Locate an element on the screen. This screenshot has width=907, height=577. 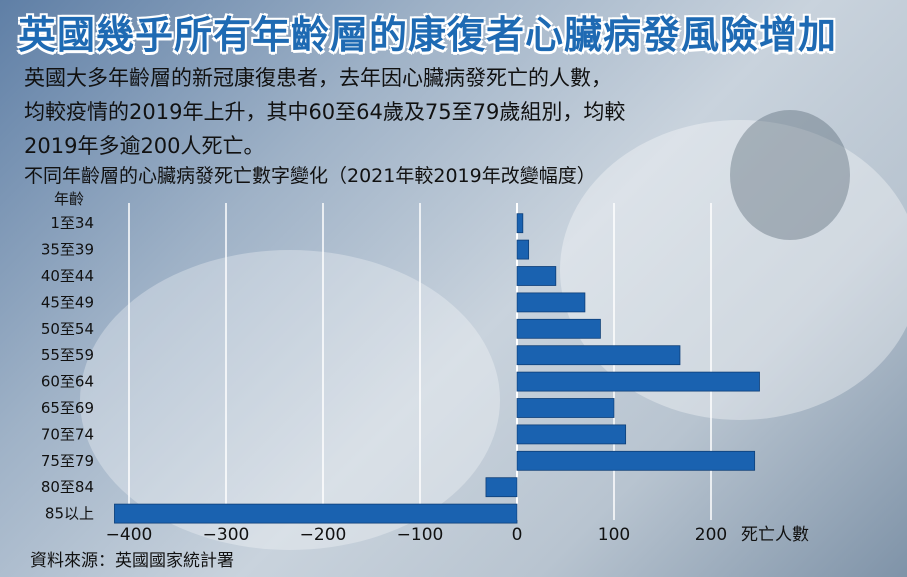
source-note: 資料來源：英國國家統計署 is located at coordinates (132, 561).